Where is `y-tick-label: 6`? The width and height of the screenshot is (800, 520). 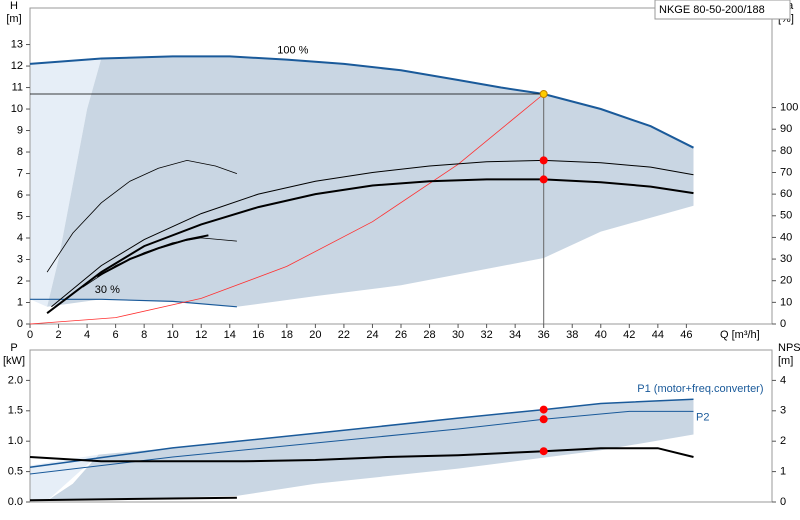
y-tick-label: 6 is located at coordinates (20, 195).